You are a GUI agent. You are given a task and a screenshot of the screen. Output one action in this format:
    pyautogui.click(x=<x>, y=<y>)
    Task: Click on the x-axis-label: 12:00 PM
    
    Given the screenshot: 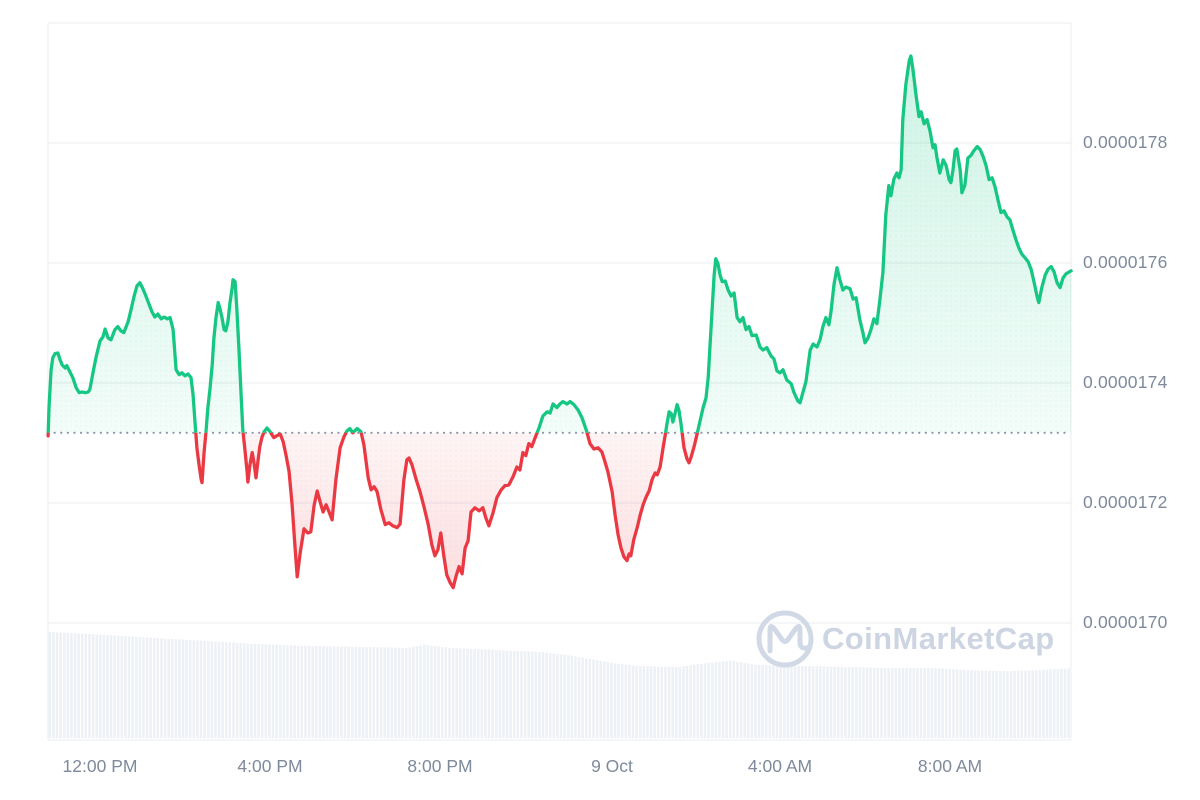 What is the action you would take?
    pyautogui.click(x=100, y=766)
    